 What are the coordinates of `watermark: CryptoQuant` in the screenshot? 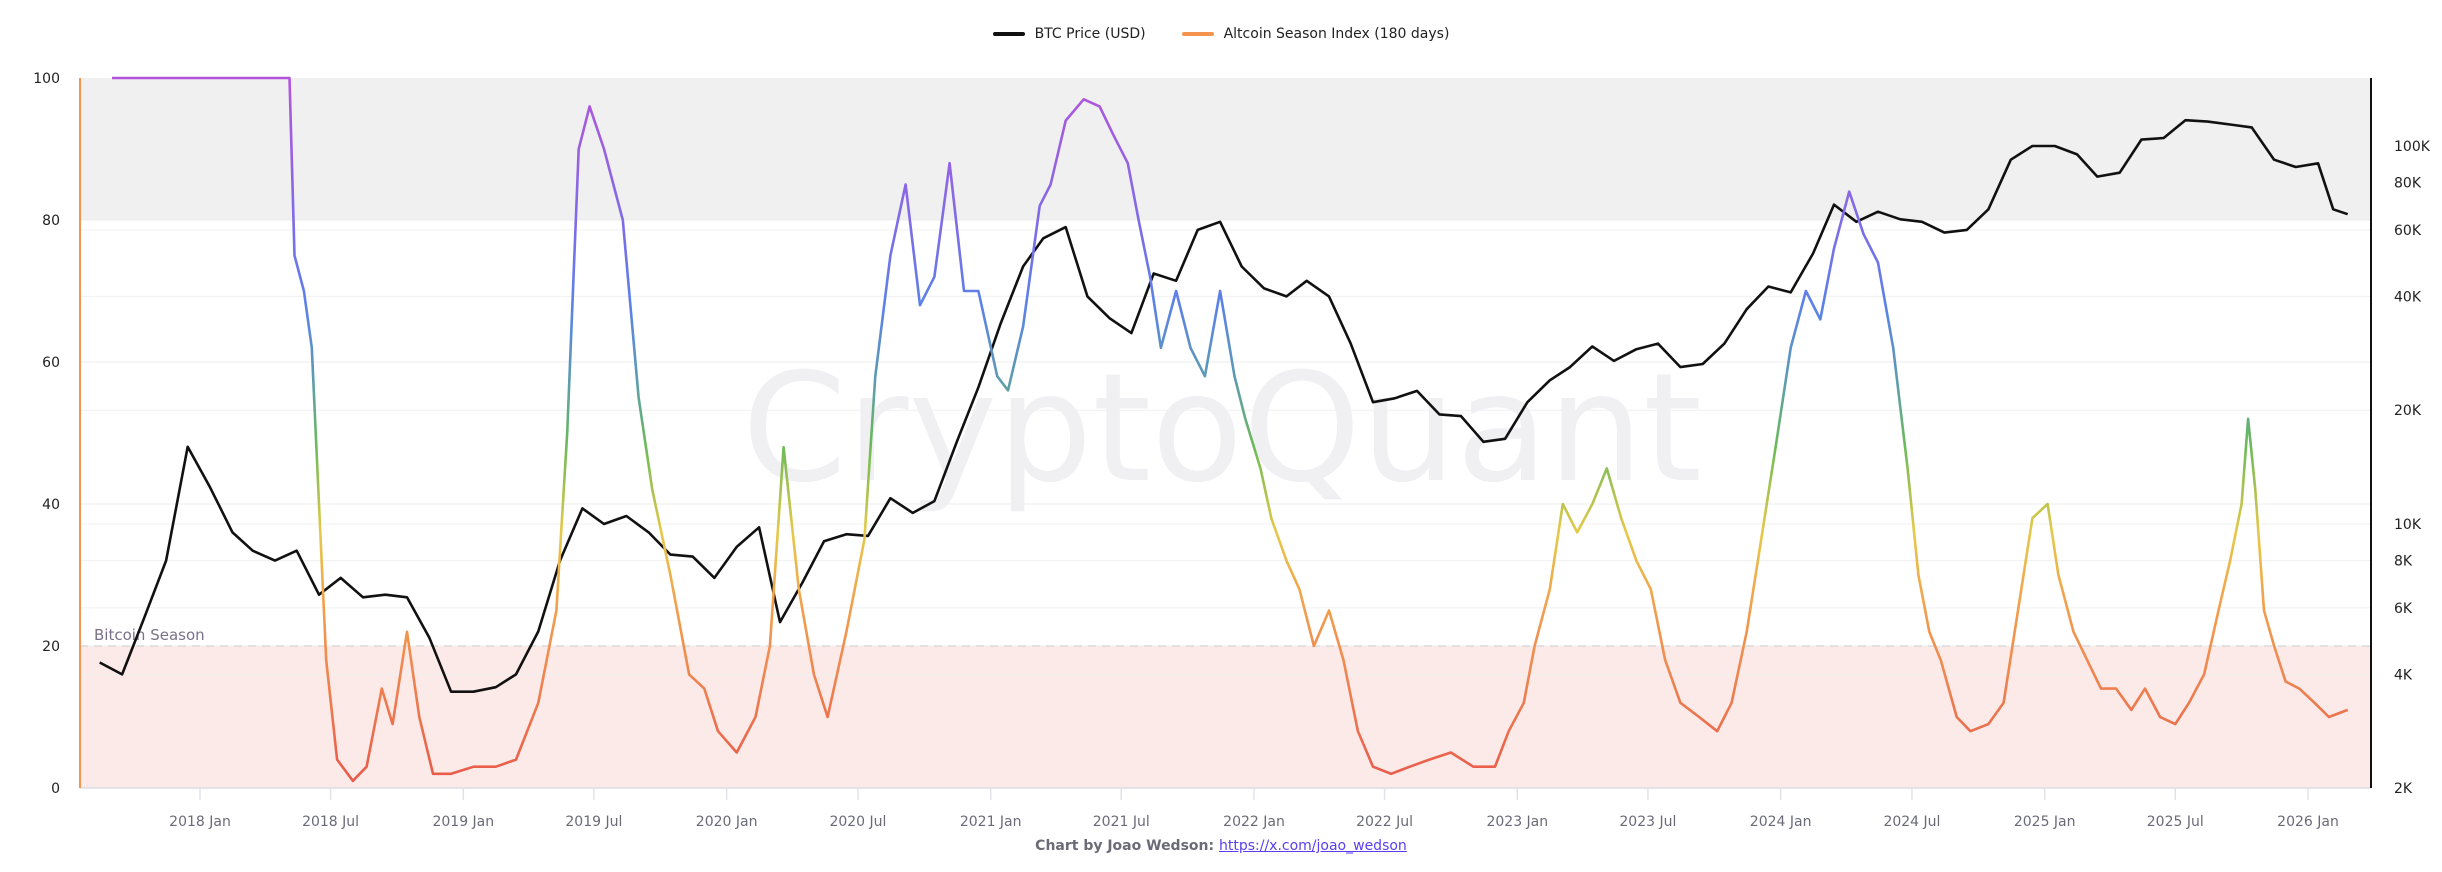 It's located at (1222, 429).